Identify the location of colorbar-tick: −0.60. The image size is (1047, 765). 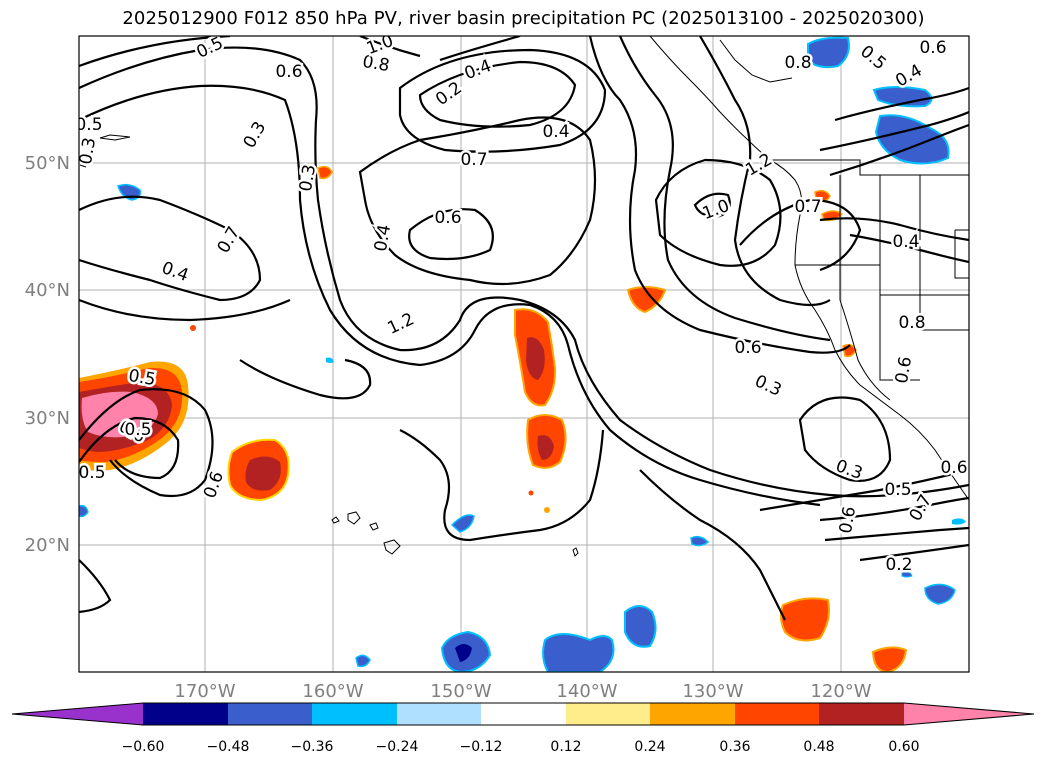
(143, 747).